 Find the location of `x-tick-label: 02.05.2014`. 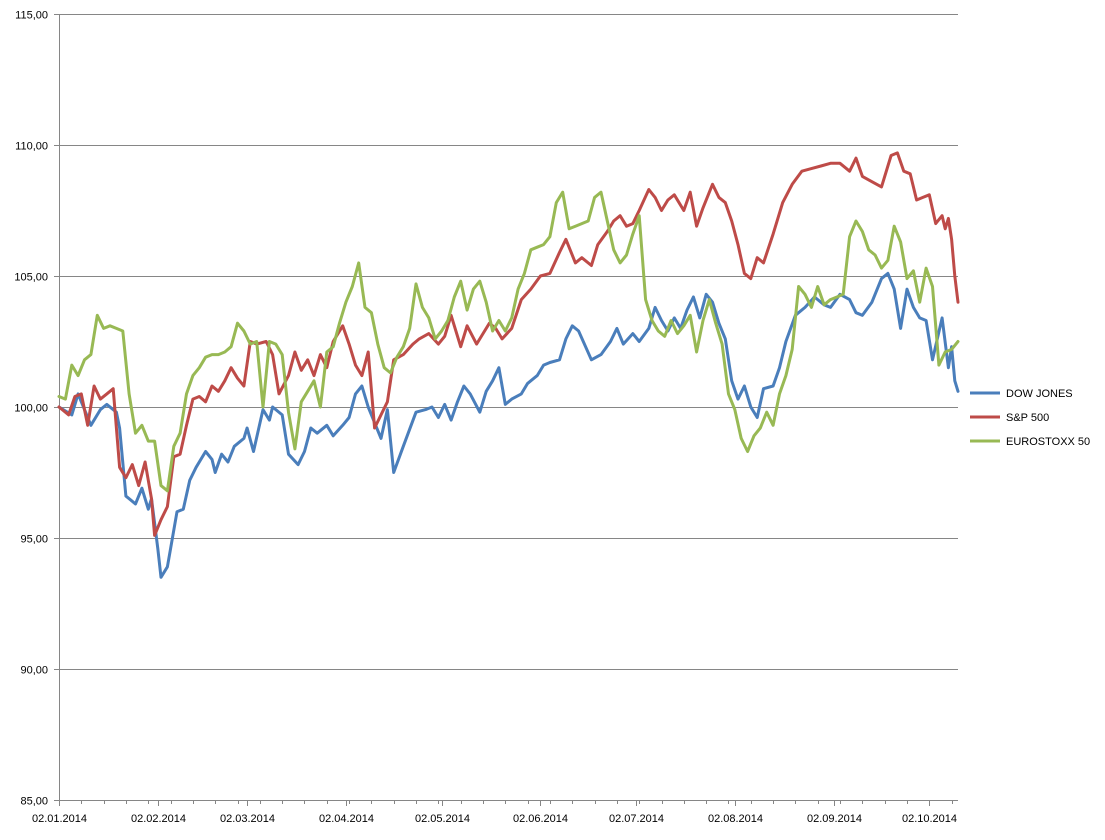

x-tick-label: 02.05.2014 is located at coordinates (442, 819).